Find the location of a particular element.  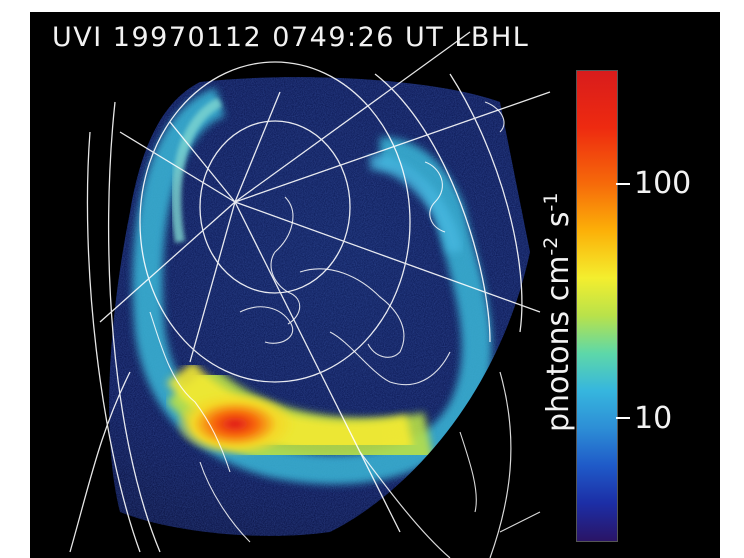

colorbar-unit-label: photons cm-2 s-1 is located at coordinates (558, 312).